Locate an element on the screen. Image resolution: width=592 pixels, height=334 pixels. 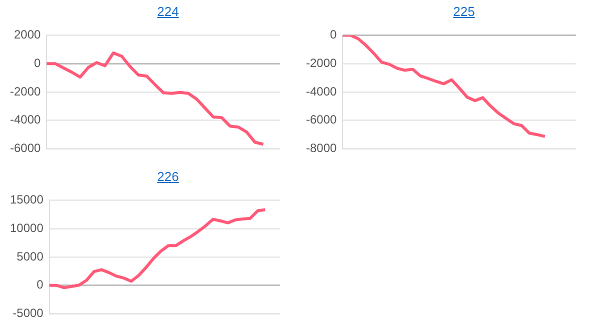
y-tick-label: -5000 is located at coordinates (28, 313).